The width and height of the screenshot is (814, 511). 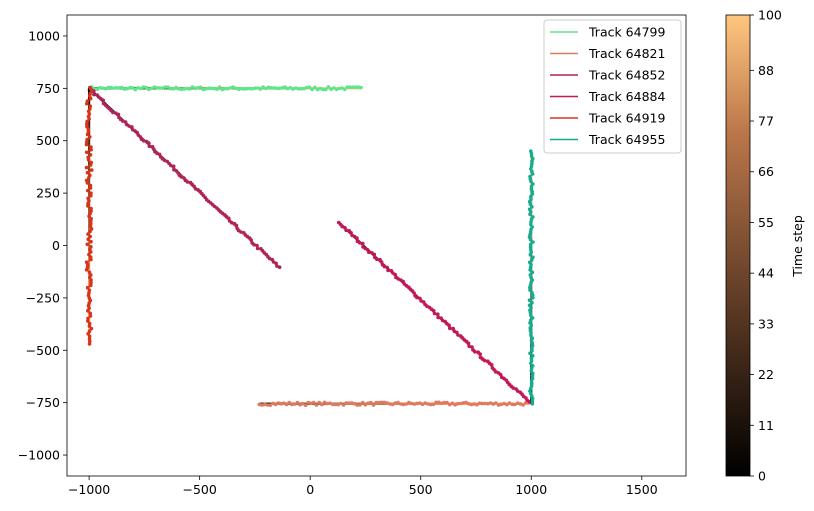 What do you see at coordinates (421, 489) in the screenshot?
I see `x-tick-label: 500` at bounding box center [421, 489].